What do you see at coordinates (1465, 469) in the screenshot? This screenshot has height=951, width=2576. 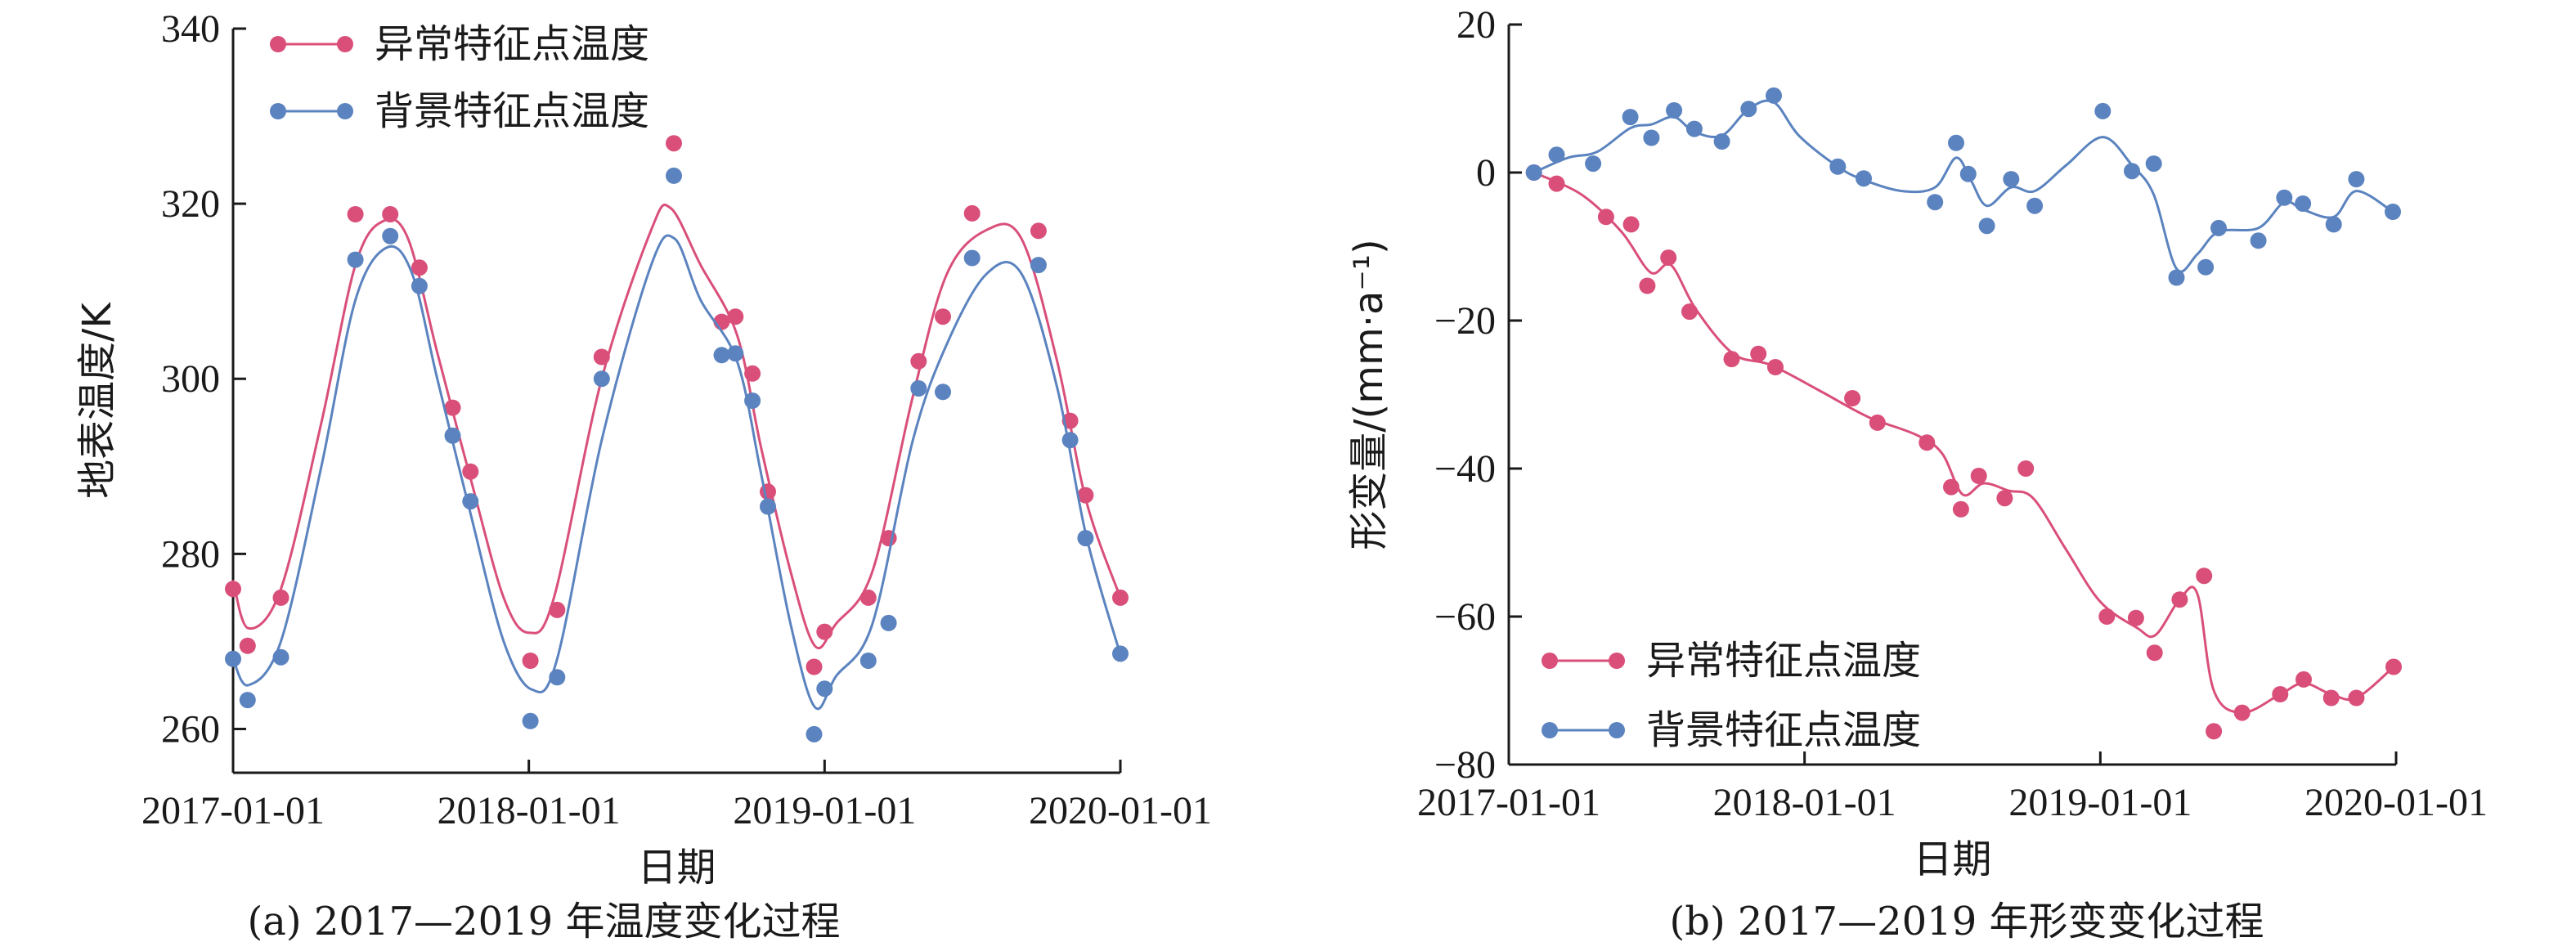 I see `y-tick-label: −40` at bounding box center [1465, 469].